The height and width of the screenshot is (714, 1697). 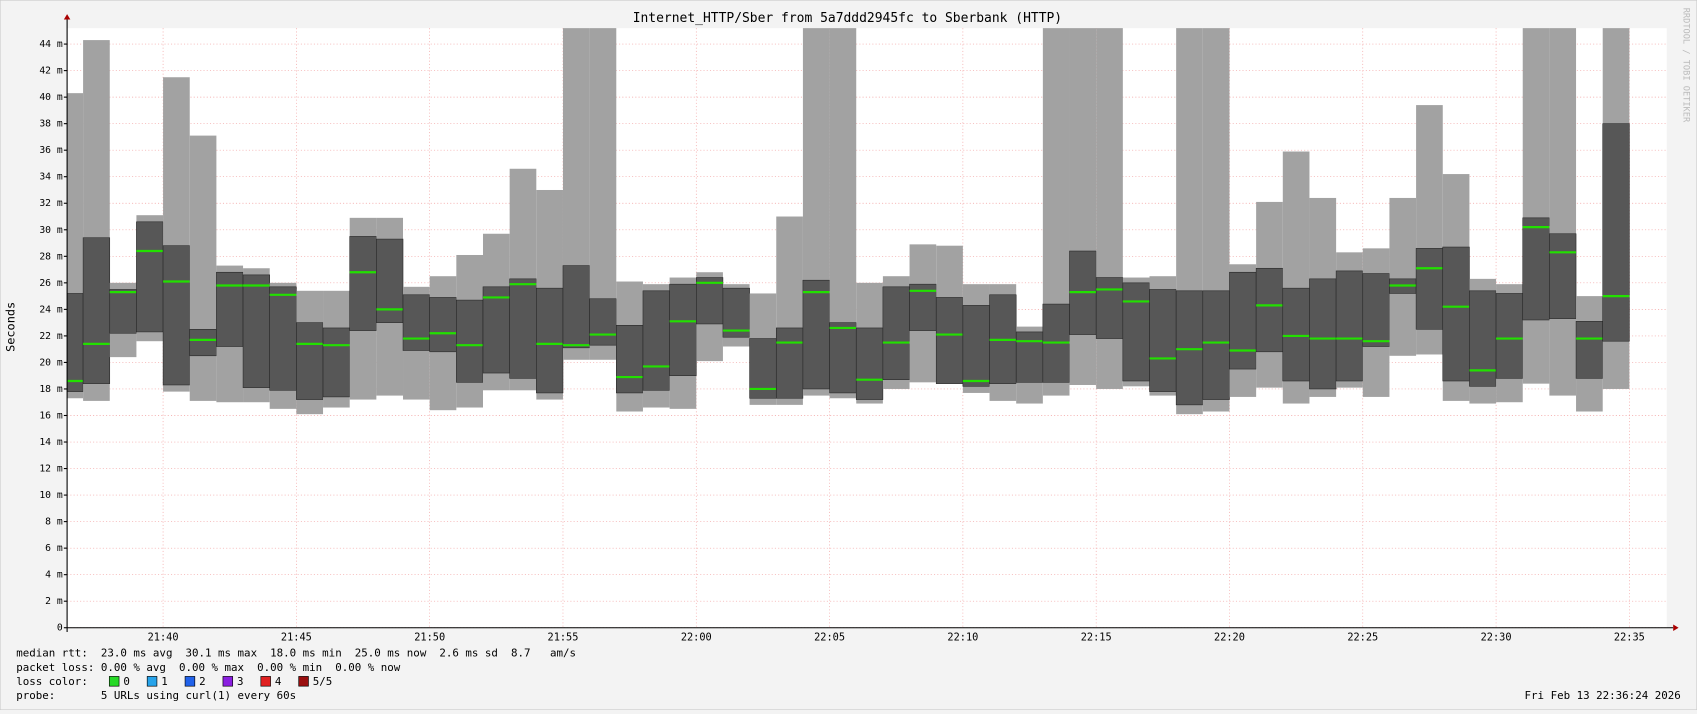 I want to click on x-tick-label: 22:00, so click(x=696, y=637).